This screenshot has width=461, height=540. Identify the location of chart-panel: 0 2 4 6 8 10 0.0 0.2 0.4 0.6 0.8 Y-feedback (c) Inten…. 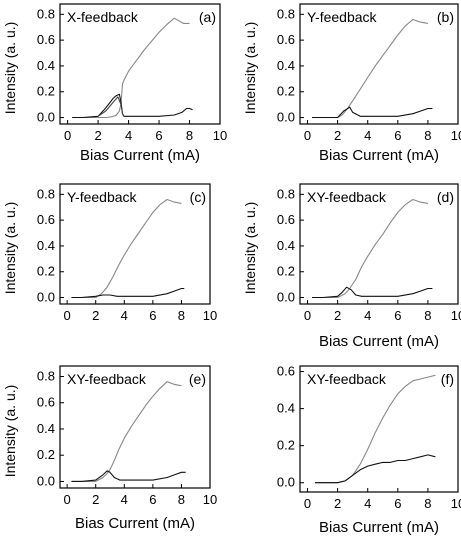
(109, 253).